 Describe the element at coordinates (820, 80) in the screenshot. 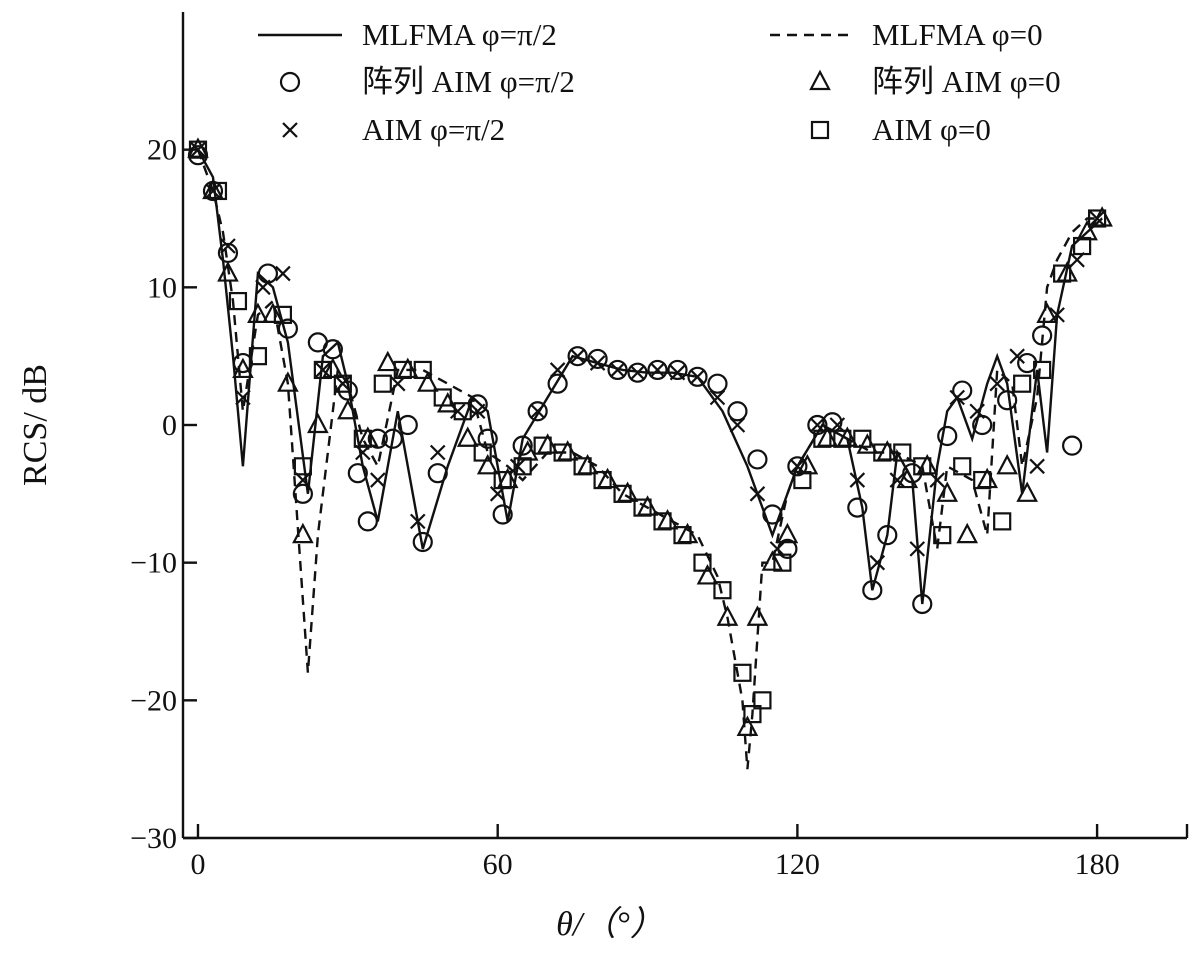

I see `legend-marker-triangle` at that location.